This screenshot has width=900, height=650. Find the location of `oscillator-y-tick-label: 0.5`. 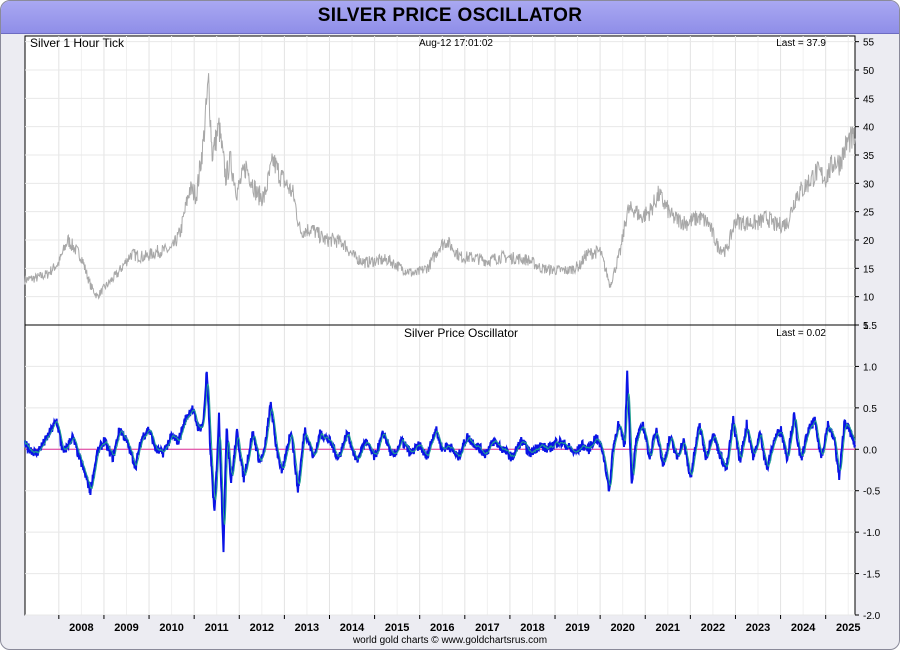

oscillator-y-tick-label: 0.5 is located at coordinates (870, 409).